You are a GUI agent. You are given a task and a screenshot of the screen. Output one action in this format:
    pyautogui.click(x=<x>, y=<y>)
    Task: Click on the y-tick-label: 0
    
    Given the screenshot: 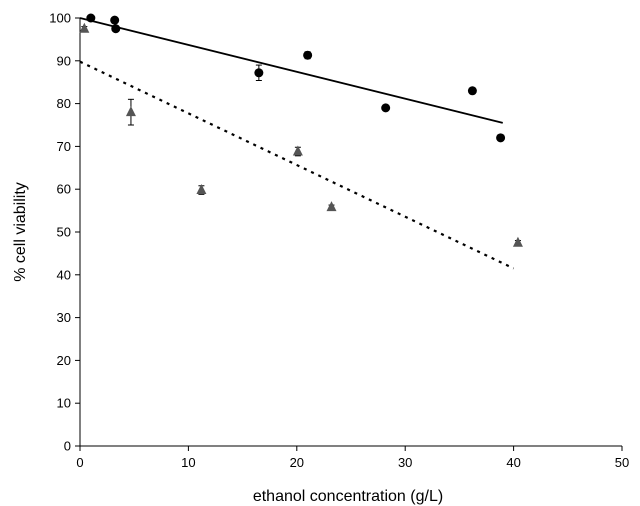 What is the action you would take?
    pyautogui.click(x=67, y=446)
    